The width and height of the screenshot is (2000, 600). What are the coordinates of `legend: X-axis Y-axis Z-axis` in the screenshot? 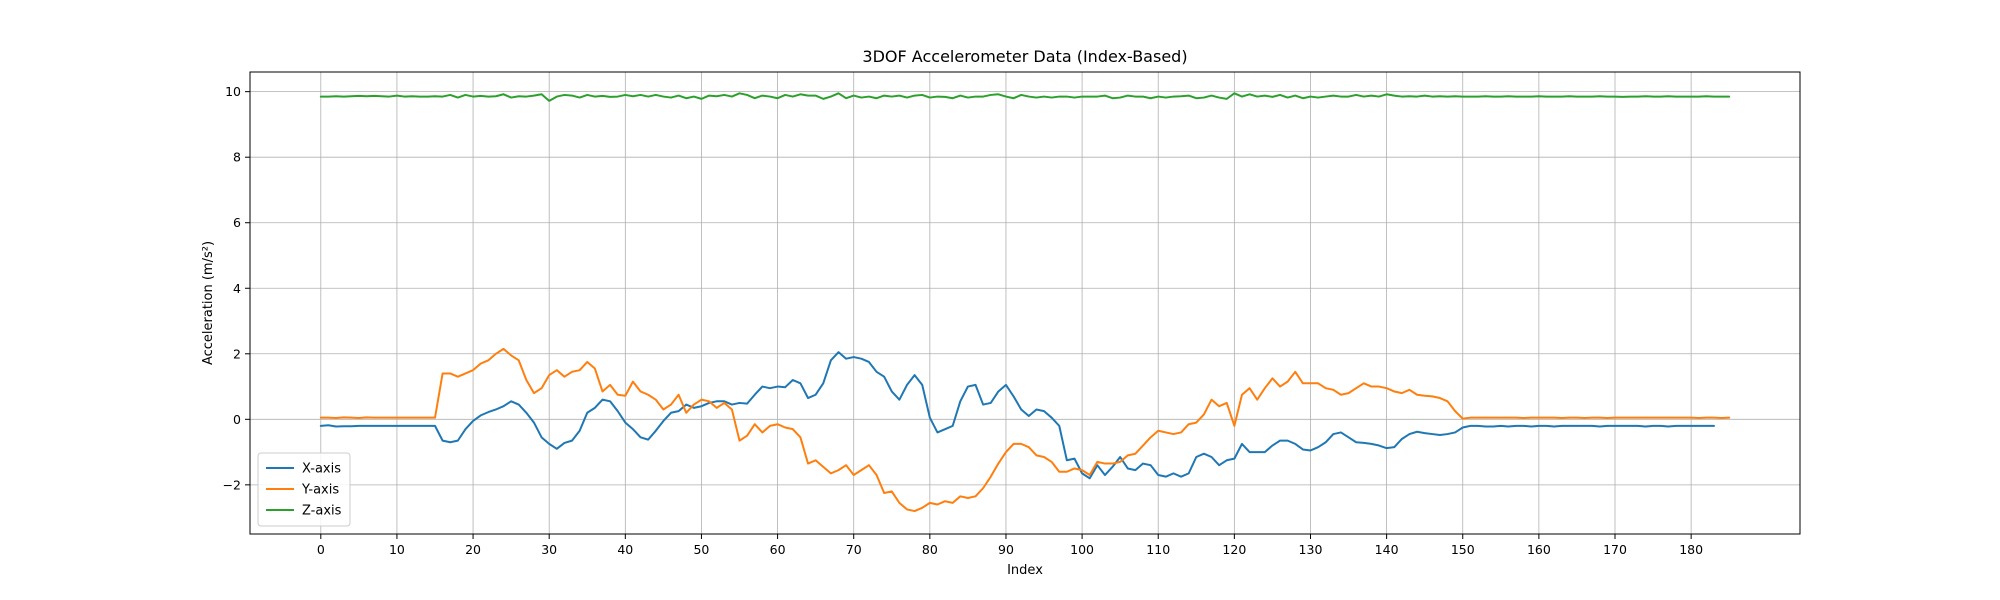 It's located at (304, 489).